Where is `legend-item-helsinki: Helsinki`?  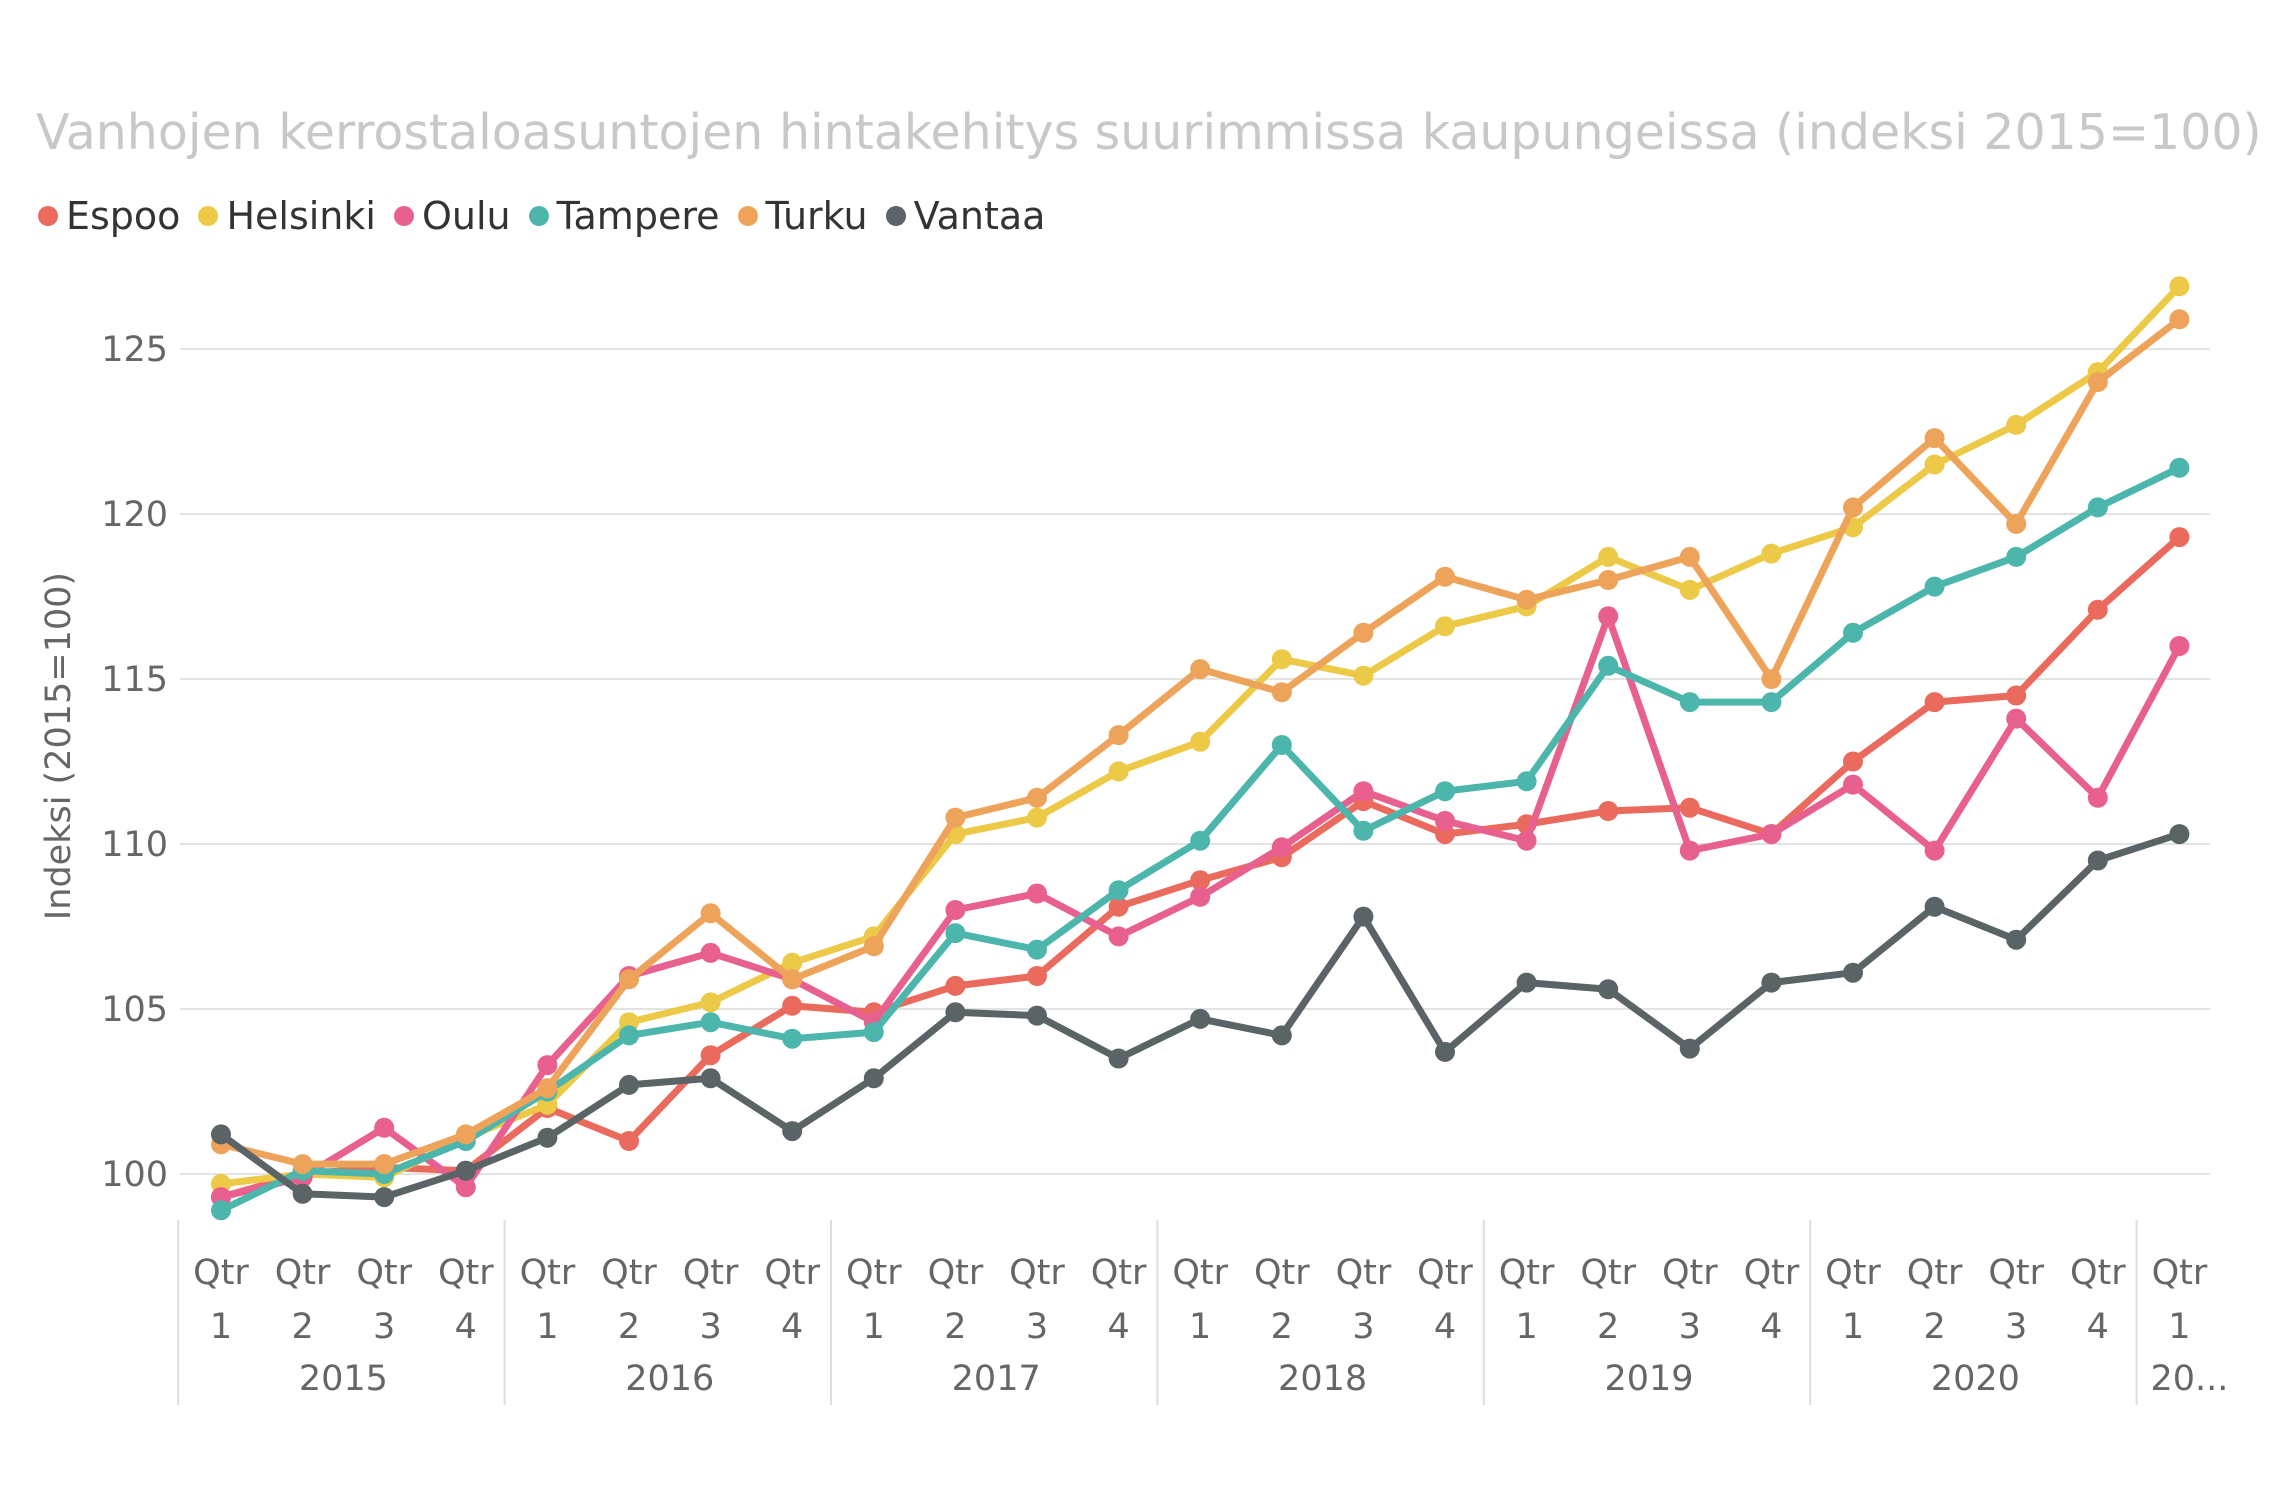
legend-item-helsinki: Helsinki is located at coordinates (287, 216).